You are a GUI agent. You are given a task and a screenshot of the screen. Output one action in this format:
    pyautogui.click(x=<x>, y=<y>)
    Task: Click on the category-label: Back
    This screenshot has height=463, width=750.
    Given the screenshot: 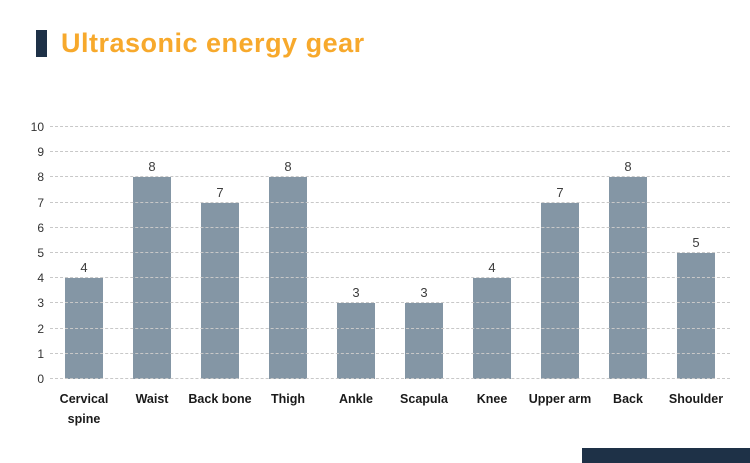 What is the action you would take?
    pyautogui.click(x=628, y=399)
    